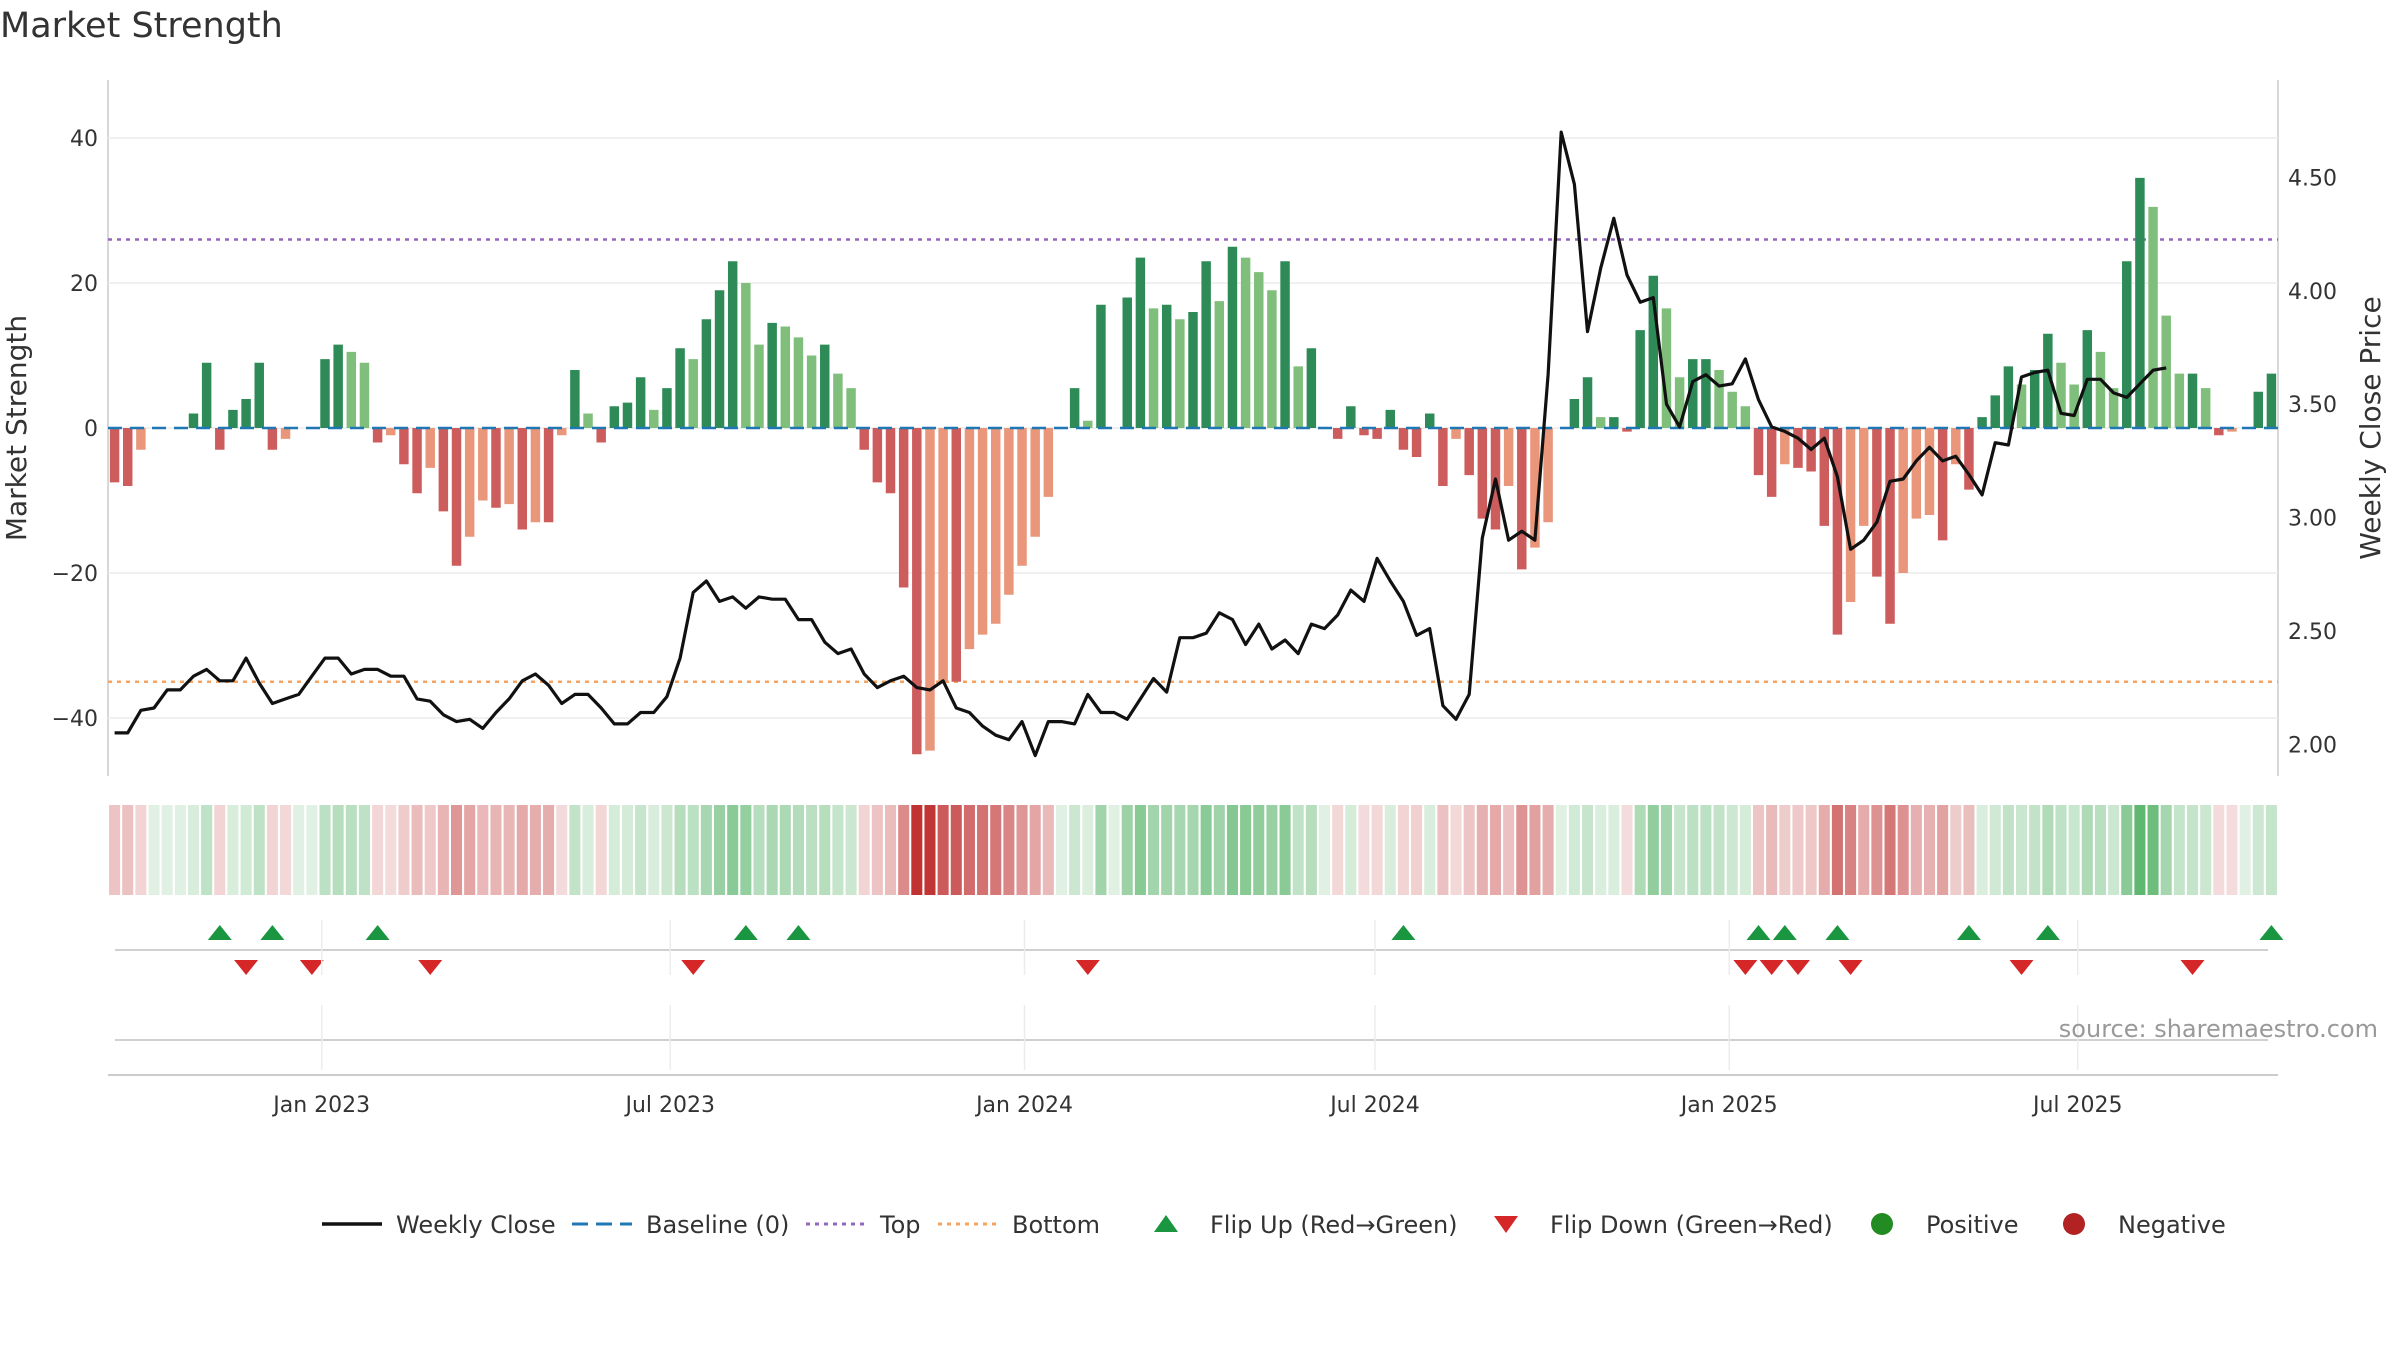  What do you see at coordinates (2312, 519) in the screenshot?
I see `y2-tick-label: 3.00` at bounding box center [2312, 519].